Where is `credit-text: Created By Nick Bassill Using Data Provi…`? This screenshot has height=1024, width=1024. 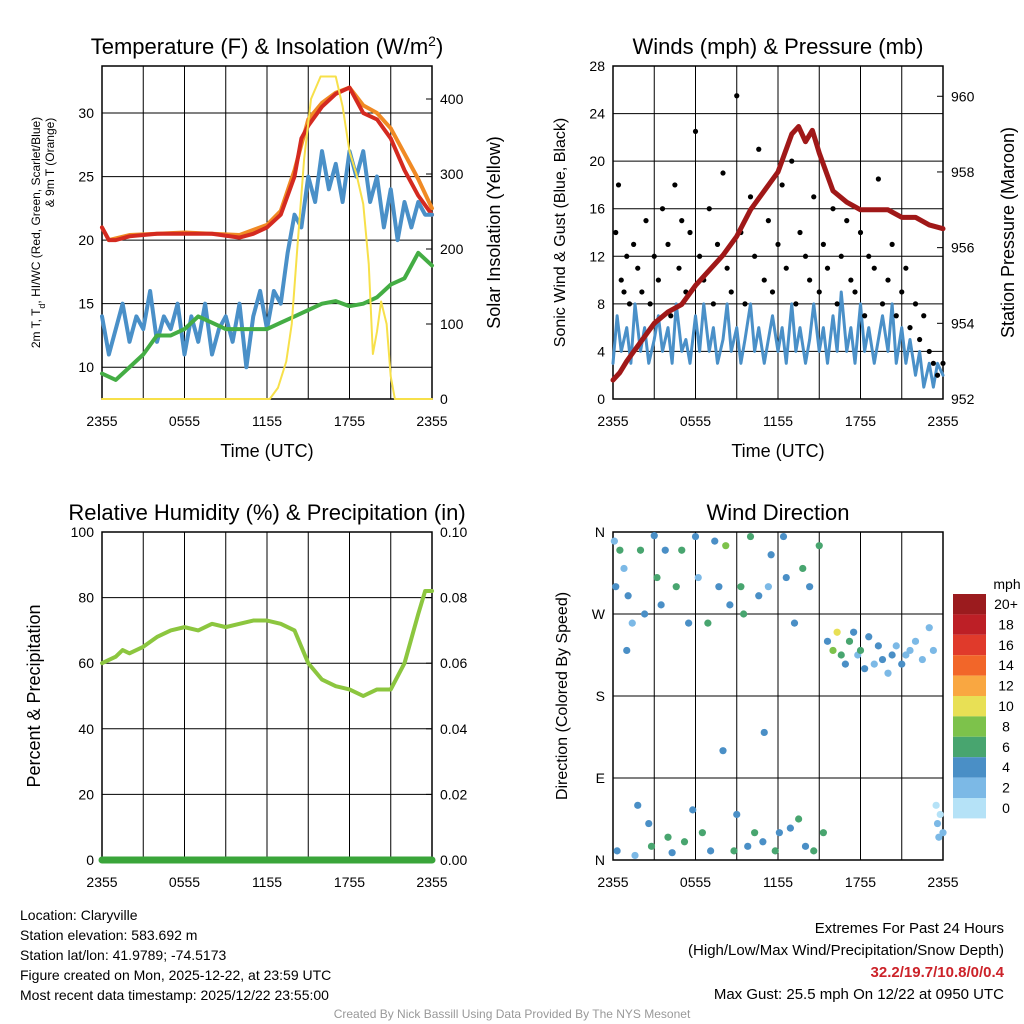
credit-text: Created By Nick Bassill Using Data Provi… is located at coordinates (512, 1014).